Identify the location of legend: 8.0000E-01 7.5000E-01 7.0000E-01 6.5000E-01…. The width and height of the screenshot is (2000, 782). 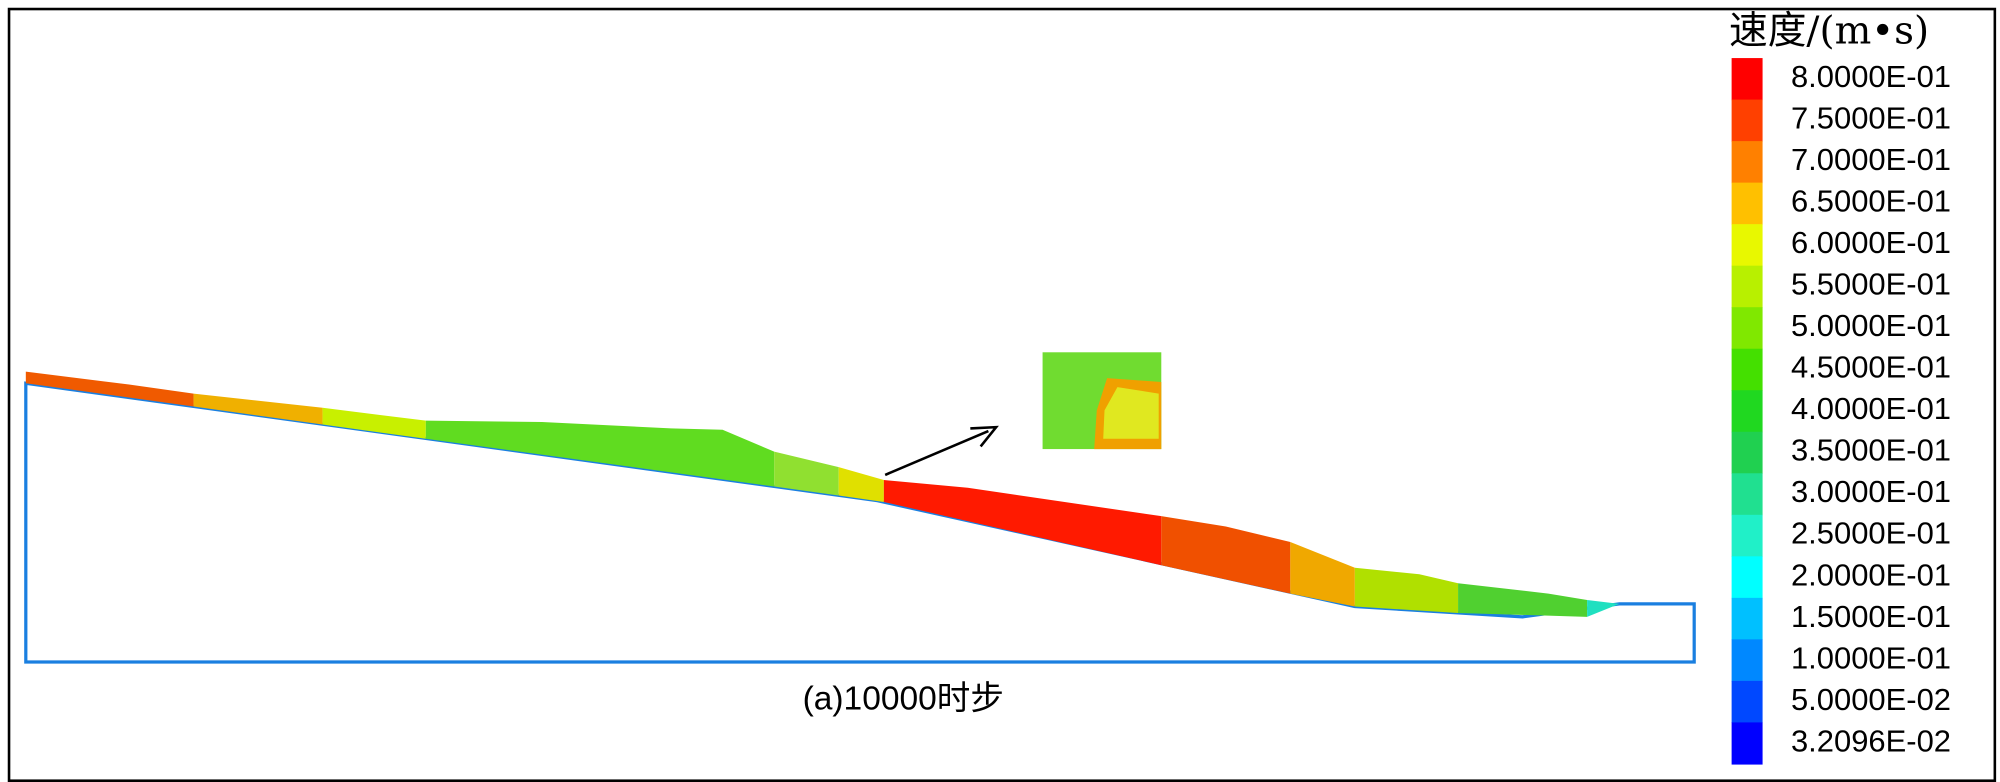
(1841, 411).